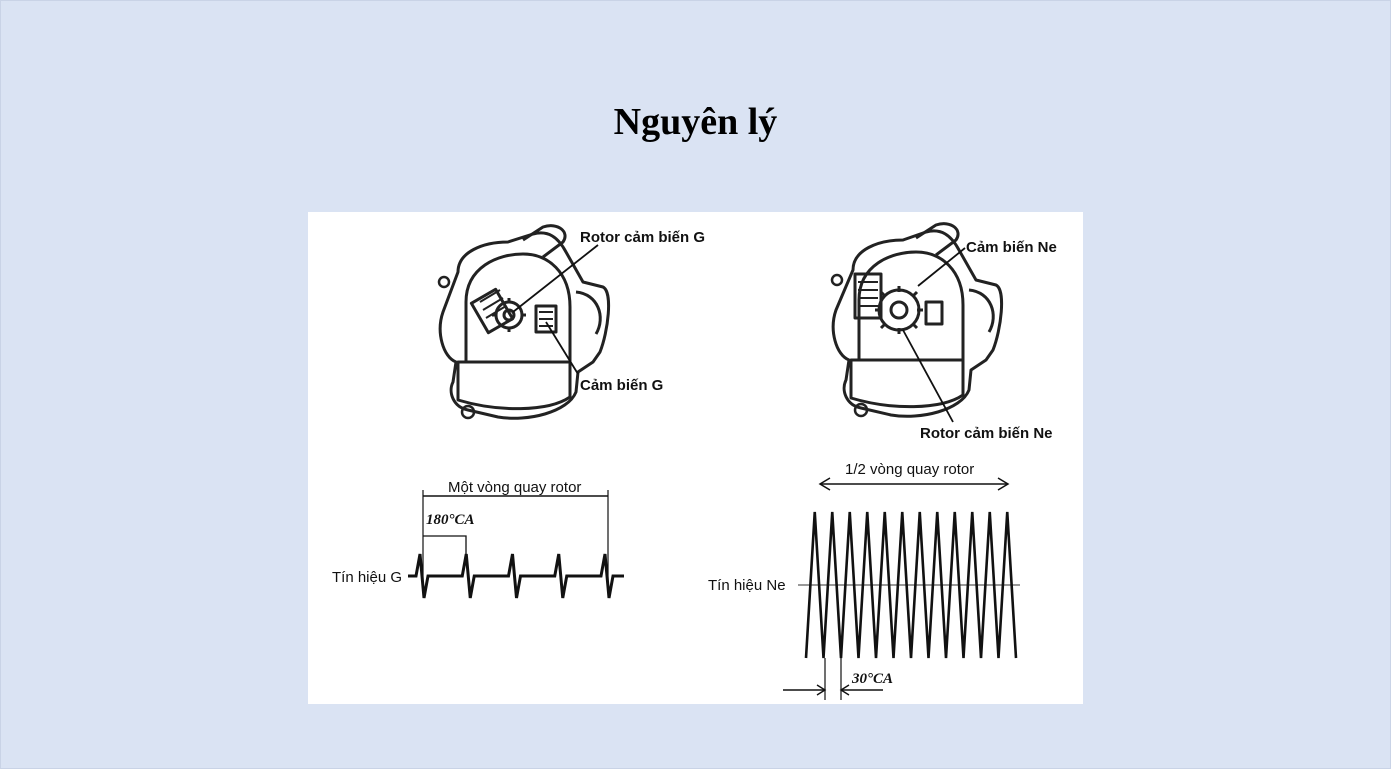 Image resolution: width=1391 pixels, height=769 pixels. I want to click on sensor-g-label: Cảm biến G, so click(621, 385).